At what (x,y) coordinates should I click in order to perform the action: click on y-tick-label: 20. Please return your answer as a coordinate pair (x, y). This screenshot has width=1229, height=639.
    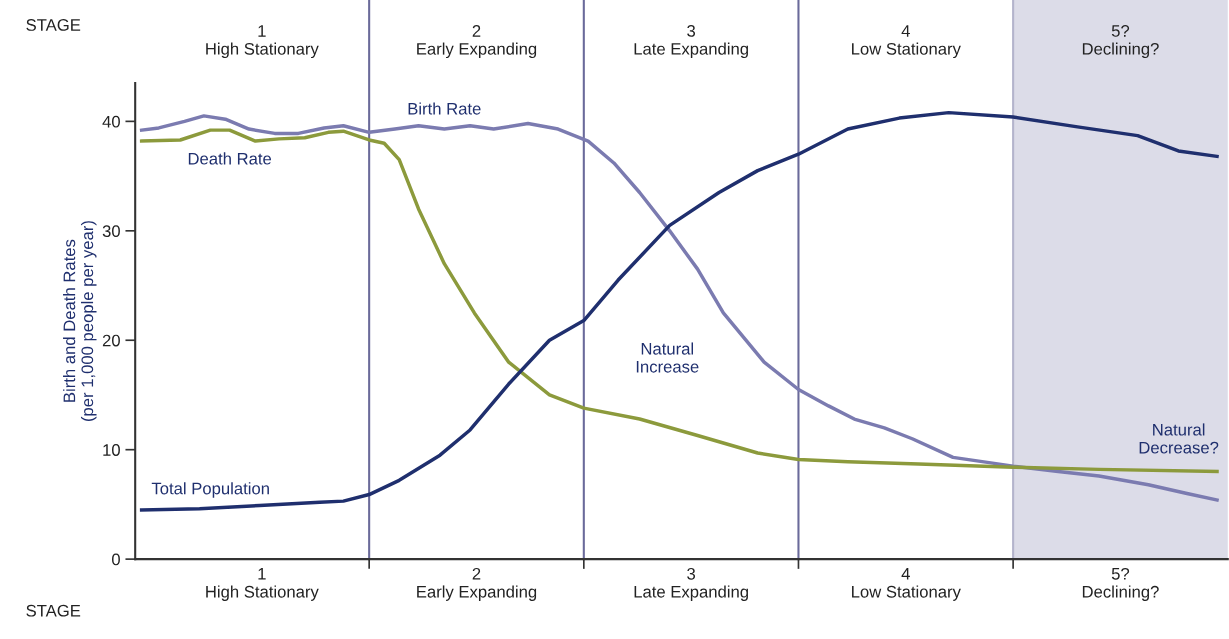
    Looking at the image, I should click on (111, 340).